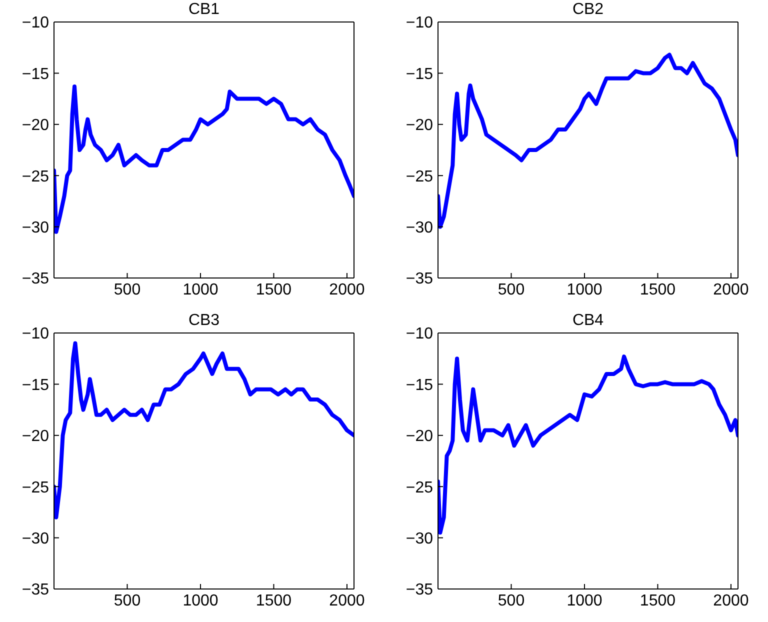 The width and height of the screenshot is (768, 622). What do you see at coordinates (588, 10) in the screenshot?
I see `chart-title: CB2` at bounding box center [588, 10].